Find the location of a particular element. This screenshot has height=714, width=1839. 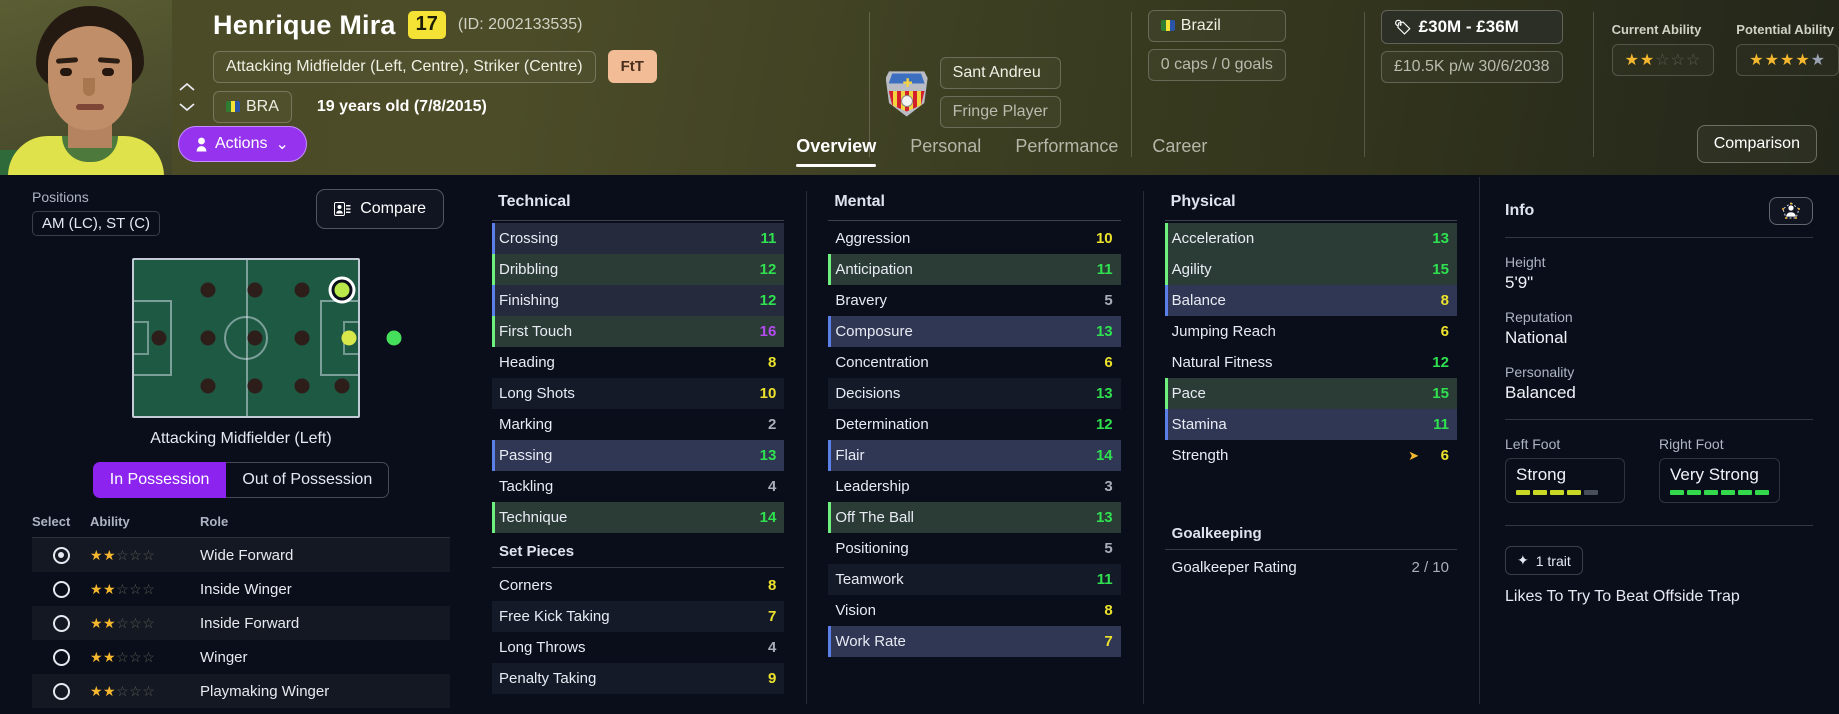

trait-item: Likes To Try To Beat Offside Trap is located at coordinates (1622, 596).